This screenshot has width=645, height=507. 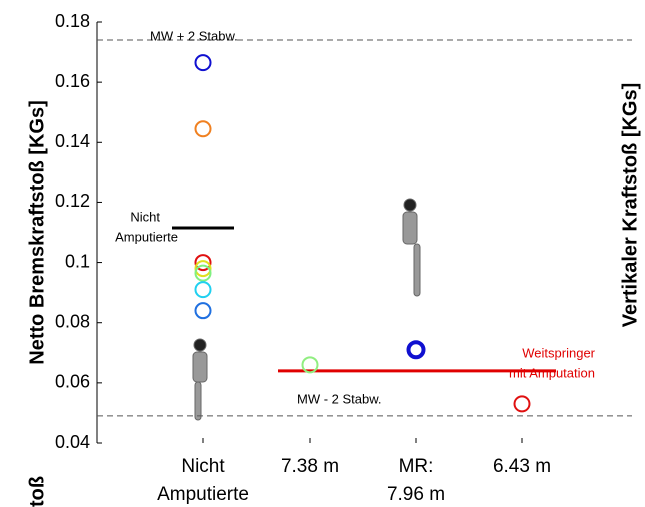 What do you see at coordinates (72, 321) in the screenshot?
I see `y-tick-label: 0.08` at bounding box center [72, 321].